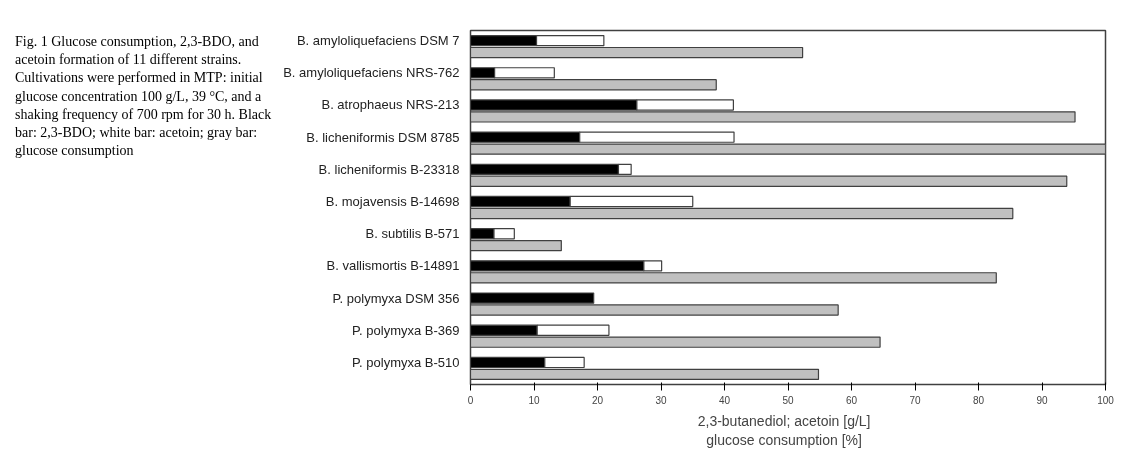 This screenshot has height=454, width=1132. I want to click on x-axis-title: 2,3-butanediol; acetoin [g/L] glucose consumption [%], so click(784, 430).